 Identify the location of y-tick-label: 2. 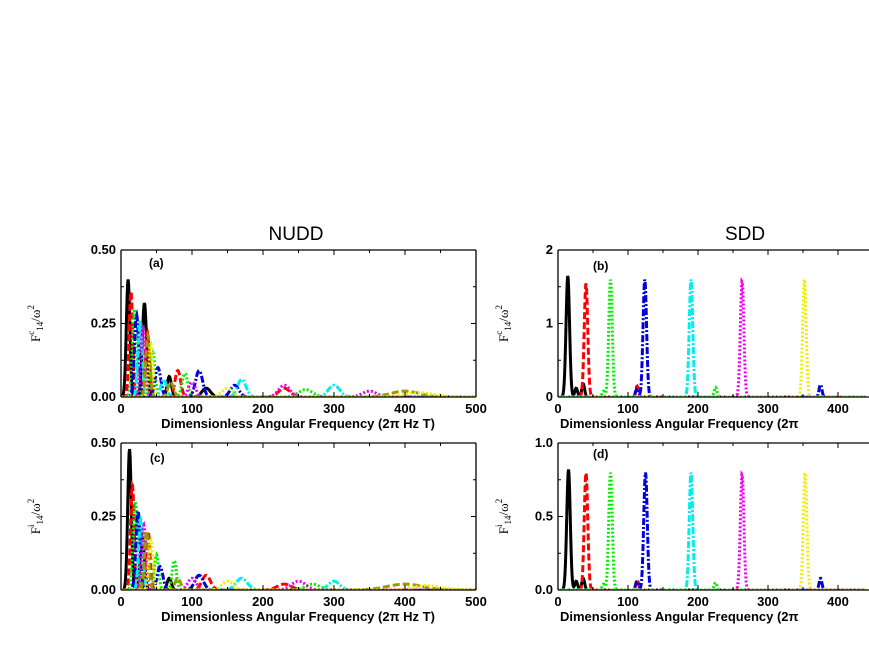
(549, 249).